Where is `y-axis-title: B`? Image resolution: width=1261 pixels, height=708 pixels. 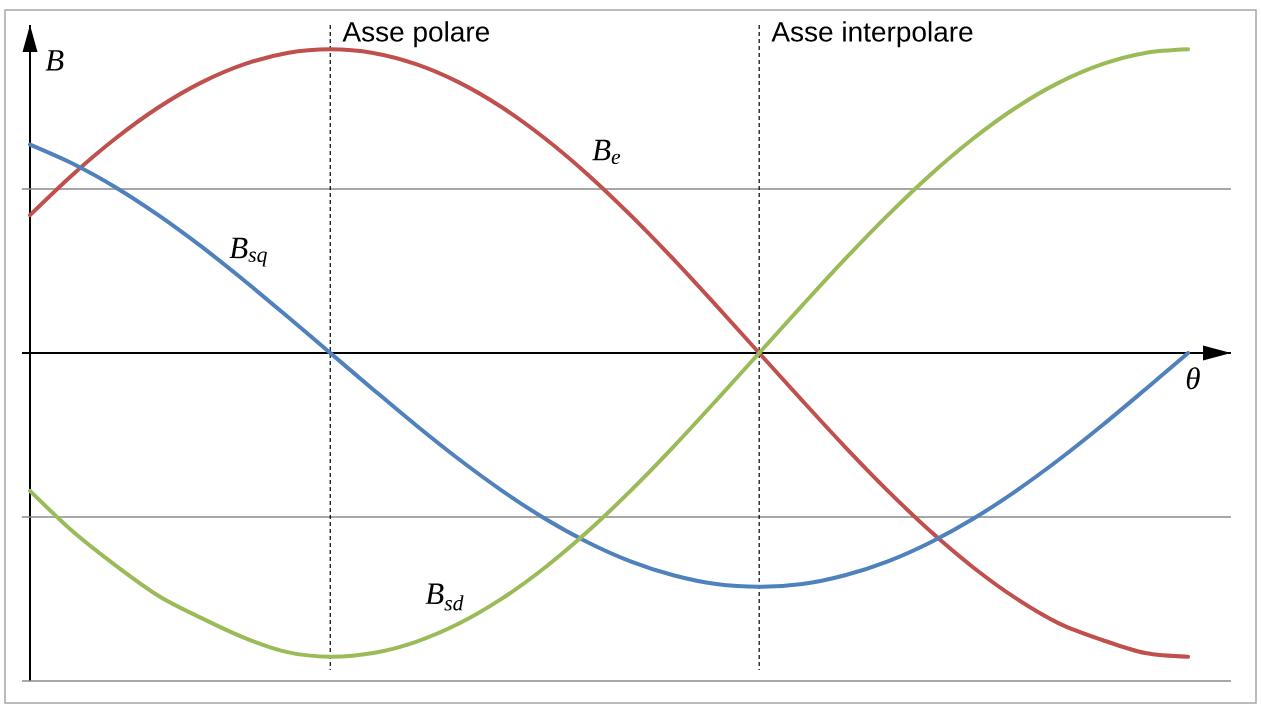 y-axis-title: B is located at coordinates (54, 60).